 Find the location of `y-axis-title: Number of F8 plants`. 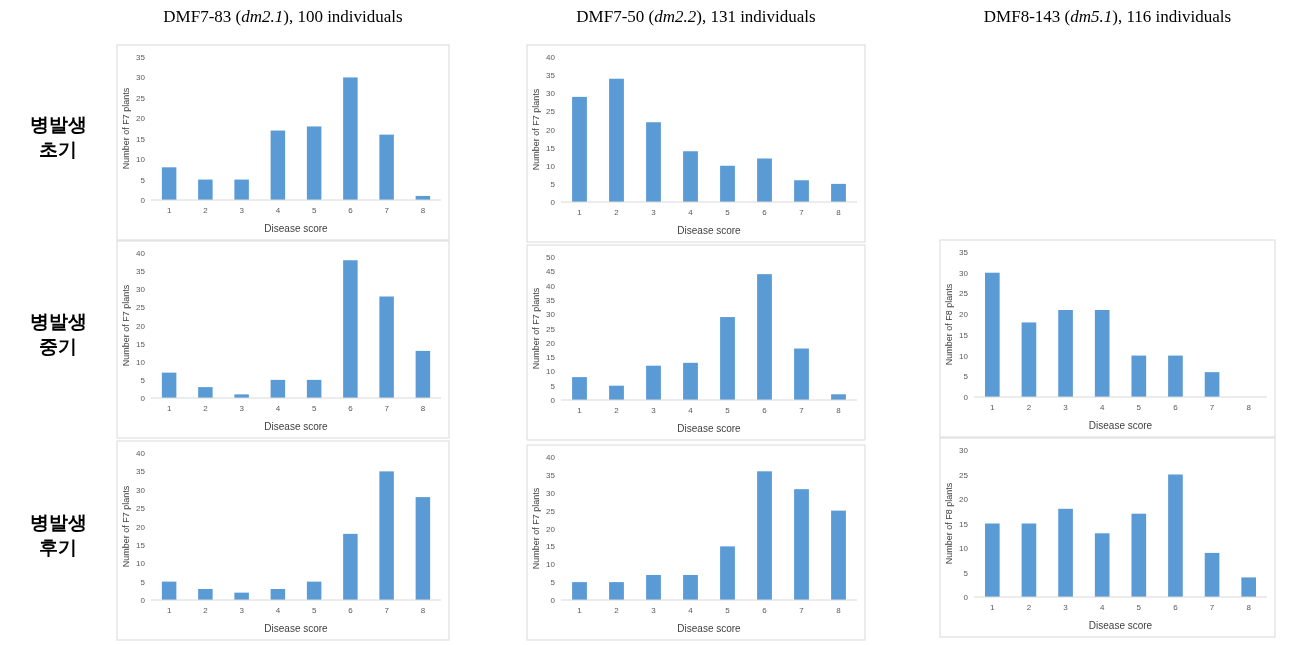

y-axis-title: Number of F8 plants is located at coordinates (949, 324).